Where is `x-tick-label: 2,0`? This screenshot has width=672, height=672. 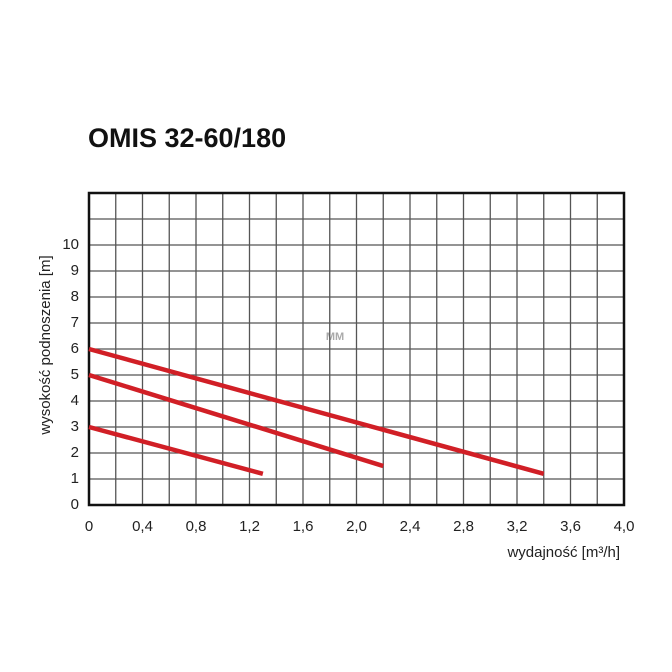 x-tick-label: 2,0 is located at coordinates (356, 526).